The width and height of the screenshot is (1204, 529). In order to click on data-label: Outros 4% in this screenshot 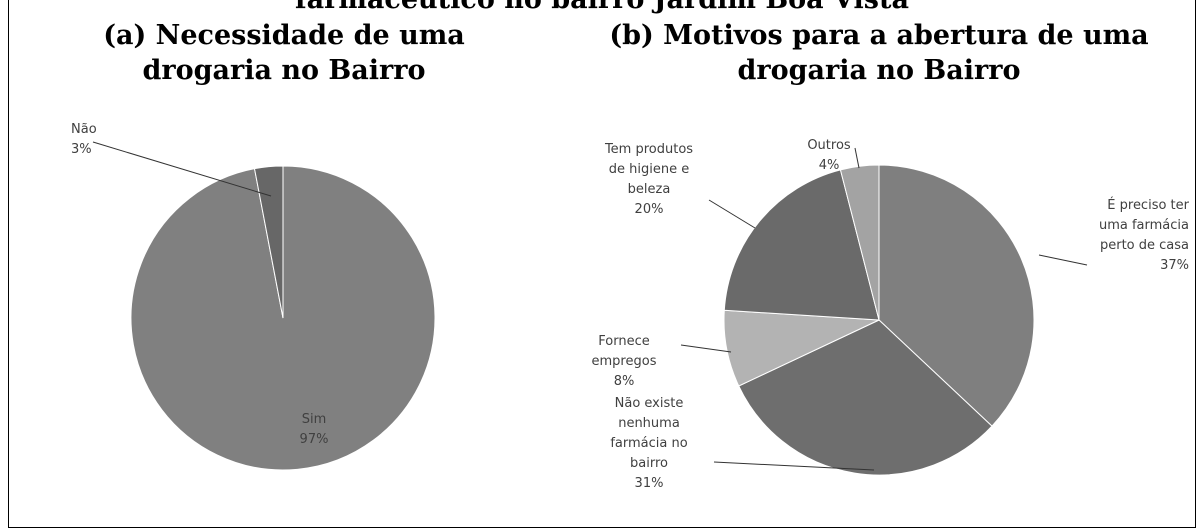, I will do `click(829, 156)`.